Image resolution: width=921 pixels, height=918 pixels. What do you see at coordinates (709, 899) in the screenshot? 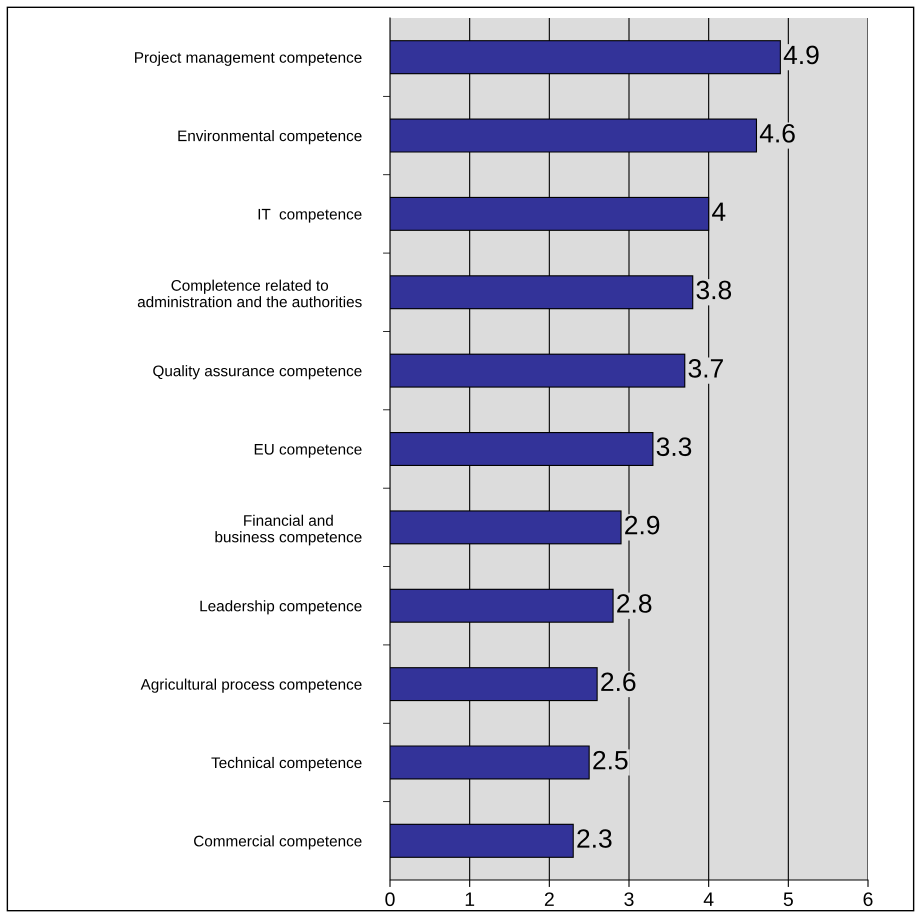
I see `x-tick-label: 4` at bounding box center [709, 899].